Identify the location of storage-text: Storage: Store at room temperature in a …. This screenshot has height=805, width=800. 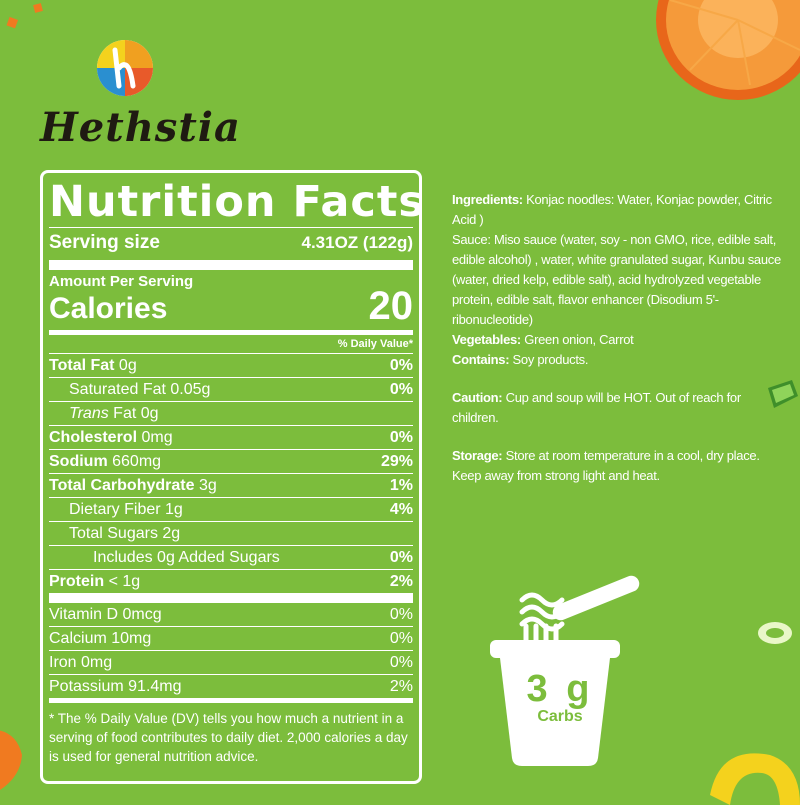
(606, 465).